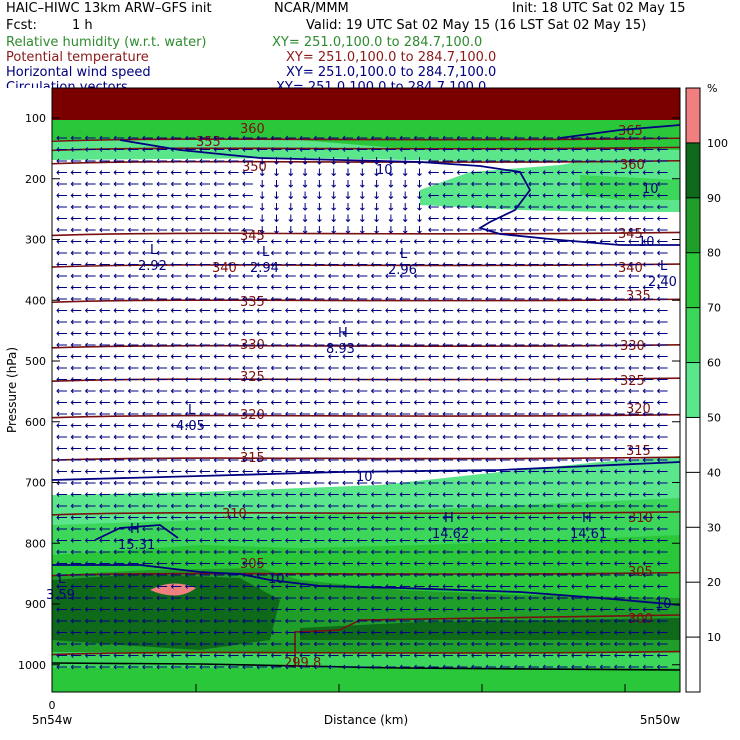 Image resolution: width=740 pixels, height=740 pixels. I want to click on extremum-H-mark: H, so click(449, 518).